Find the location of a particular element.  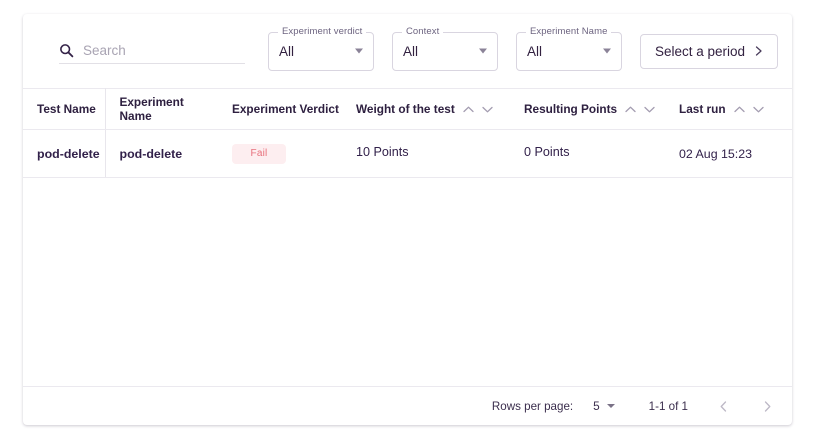

column-label: Resulting Points is located at coordinates (571, 109).